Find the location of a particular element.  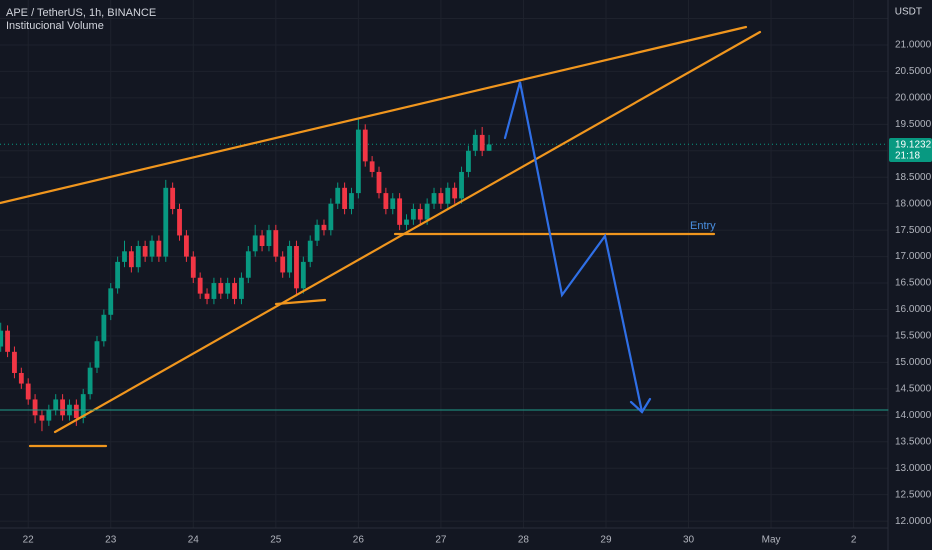

x-tick-label: 24 is located at coordinates (194, 540).